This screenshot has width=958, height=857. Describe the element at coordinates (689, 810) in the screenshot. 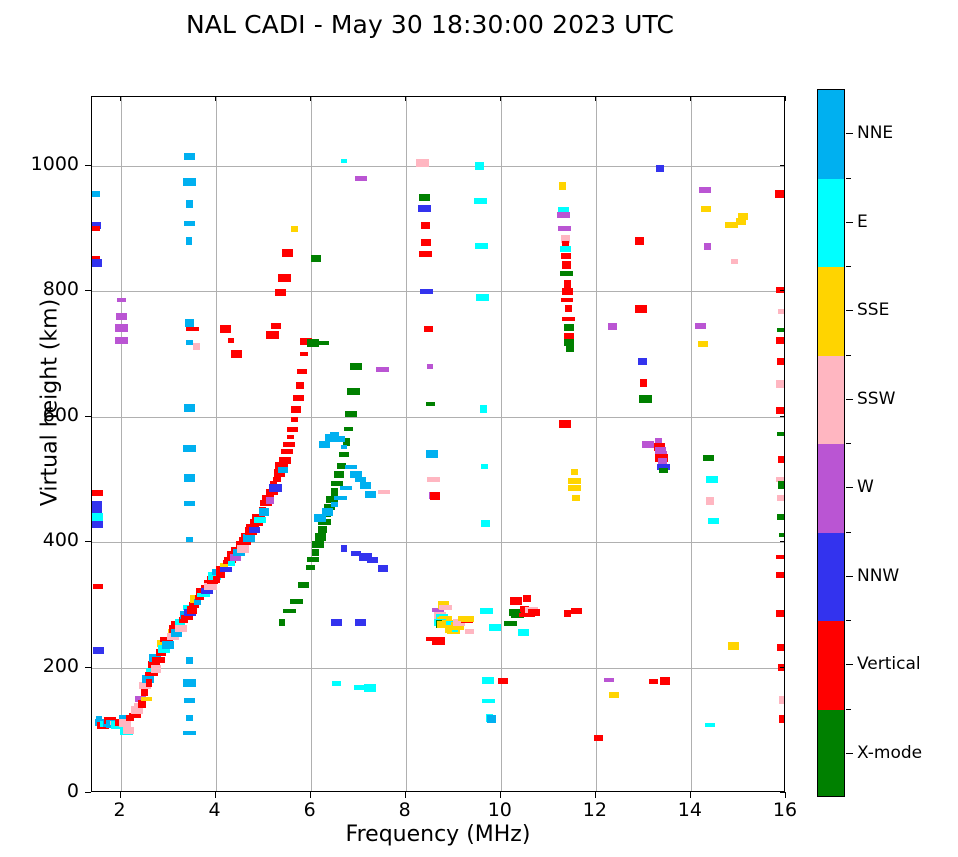

I see `x-tick-label: 14` at that location.